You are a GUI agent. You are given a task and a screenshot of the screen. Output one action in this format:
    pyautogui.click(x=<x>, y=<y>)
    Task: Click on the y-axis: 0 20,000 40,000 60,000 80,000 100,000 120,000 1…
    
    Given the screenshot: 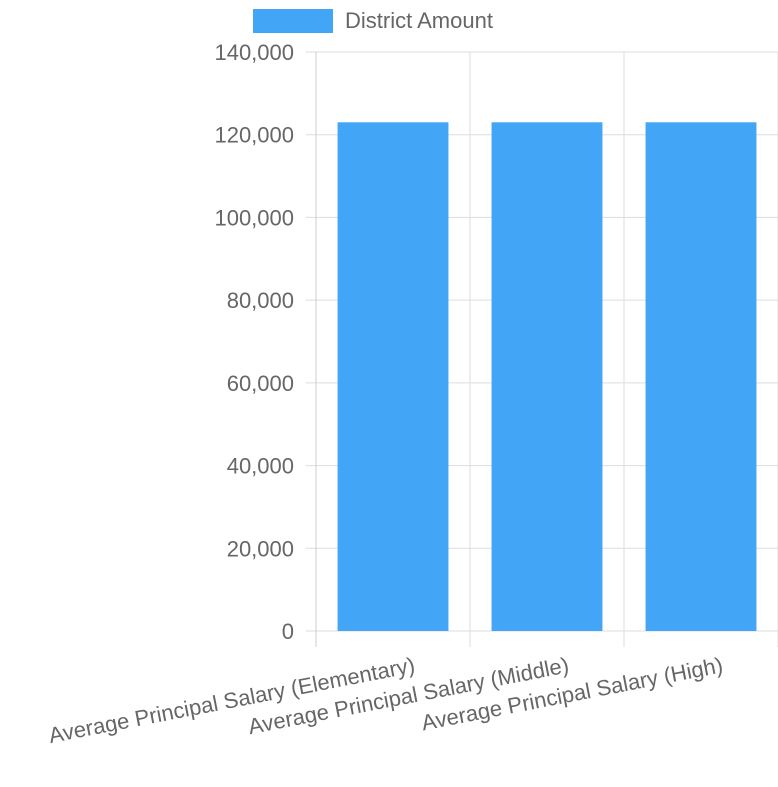 What is the action you would take?
    pyautogui.click(x=254, y=342)
    